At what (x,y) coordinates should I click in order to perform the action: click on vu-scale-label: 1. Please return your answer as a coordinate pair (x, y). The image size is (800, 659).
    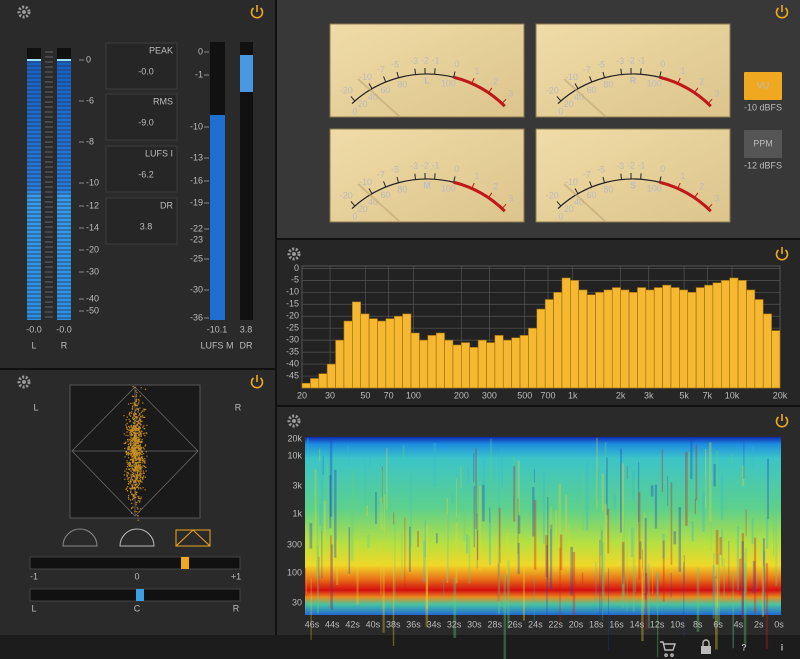
    Looking at the image, I should click on (477, 176).